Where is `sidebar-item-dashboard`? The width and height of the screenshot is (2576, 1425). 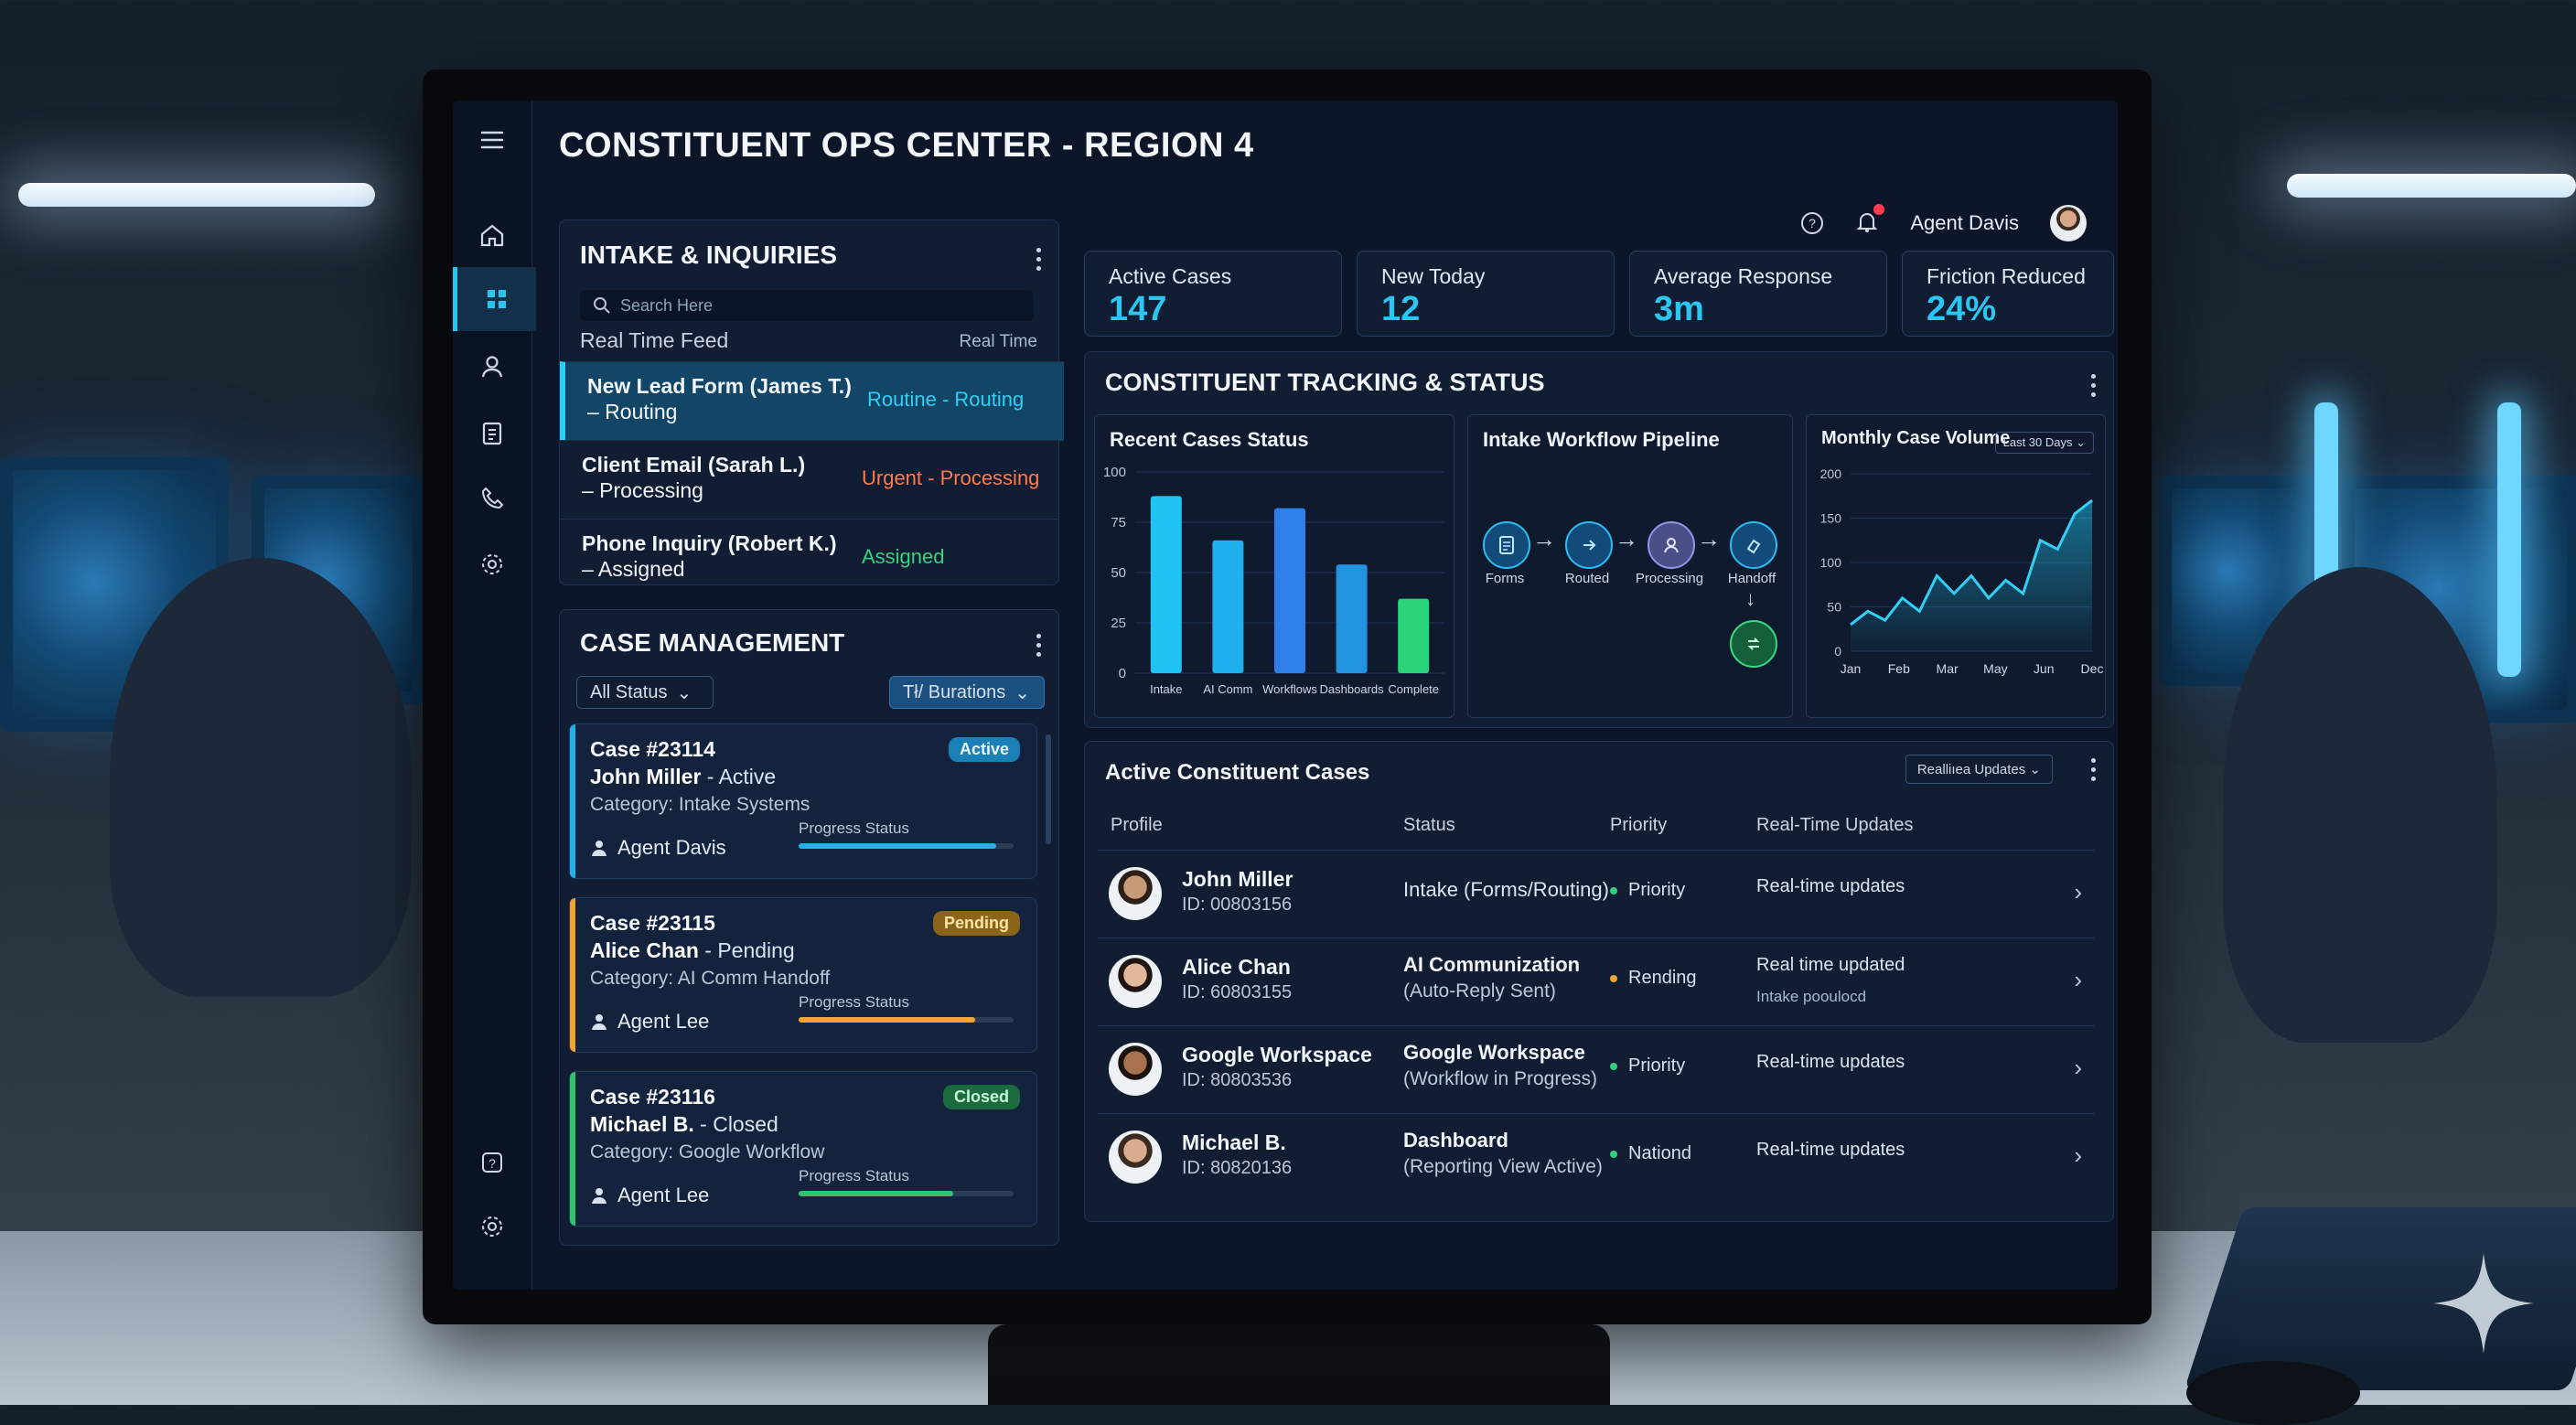 sidebar-item-dashboard is located at coordinates (494, 299).